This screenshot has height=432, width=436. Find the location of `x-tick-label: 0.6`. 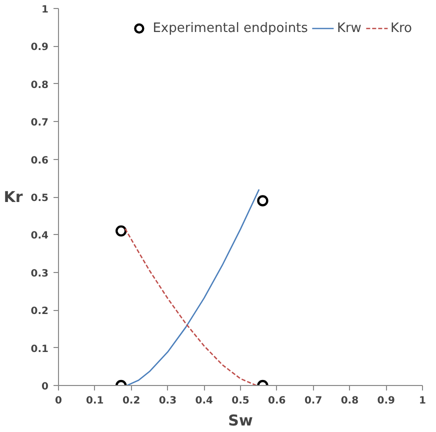

x-tick-label: 0.6 is located at coordinates (277, 401).